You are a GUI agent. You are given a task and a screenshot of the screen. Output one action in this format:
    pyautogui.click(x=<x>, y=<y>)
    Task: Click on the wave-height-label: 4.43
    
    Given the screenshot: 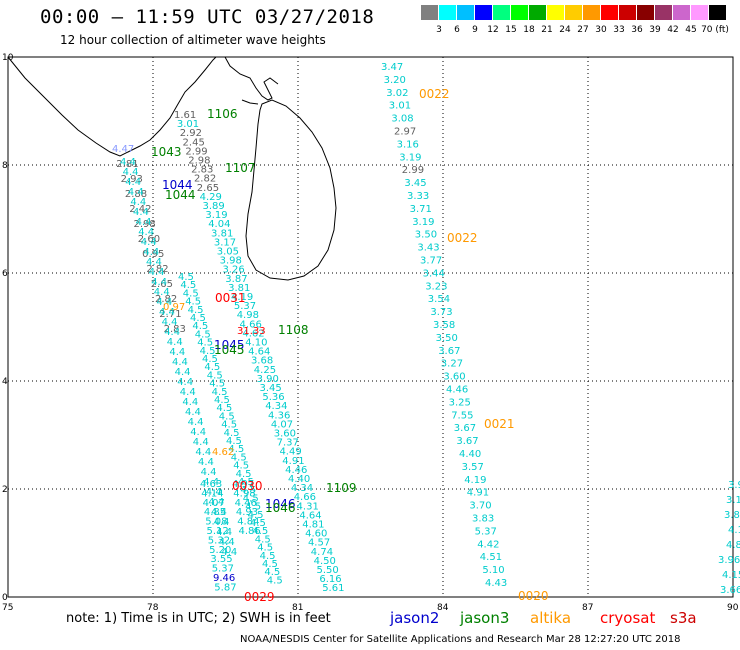 What is the action you would take?
    pyautogui.click(x=496, y=583)
    